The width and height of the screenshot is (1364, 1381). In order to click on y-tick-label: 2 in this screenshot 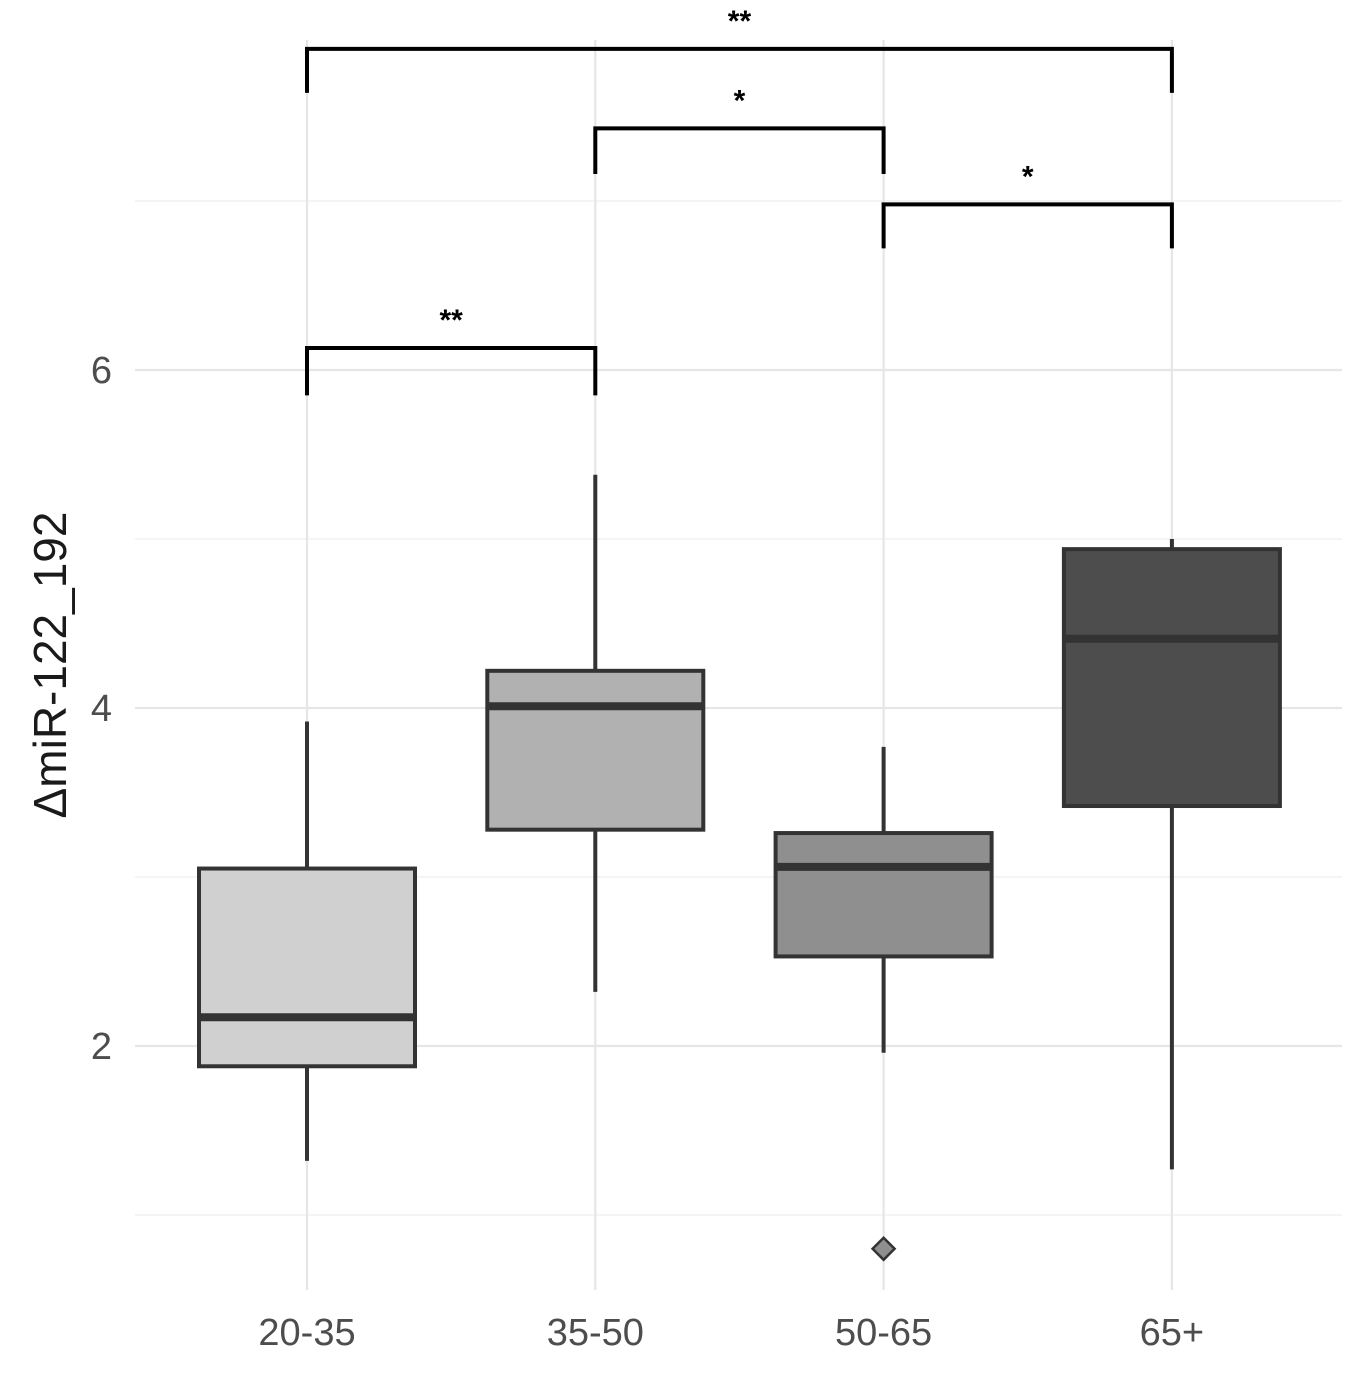, I will do `click(101, 1047)`.